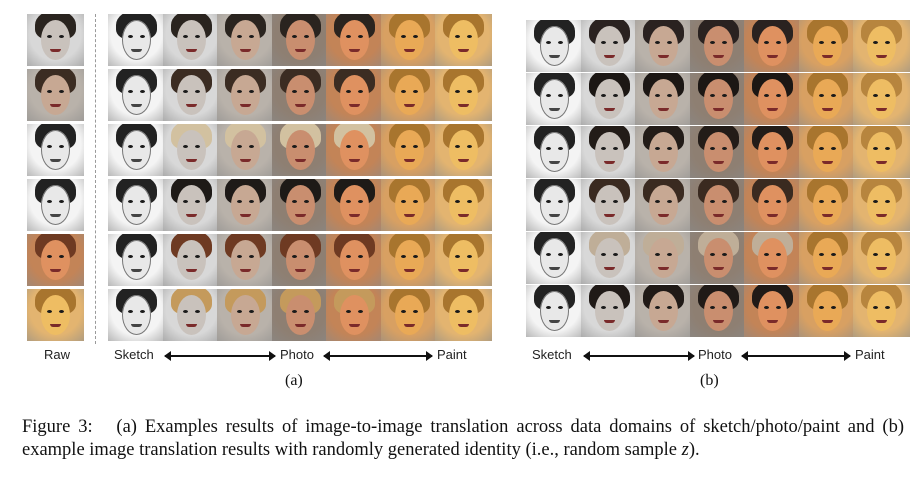 The image size is (922, 493). I want to click on arrow-photo-paint-b, so click(796, 356).